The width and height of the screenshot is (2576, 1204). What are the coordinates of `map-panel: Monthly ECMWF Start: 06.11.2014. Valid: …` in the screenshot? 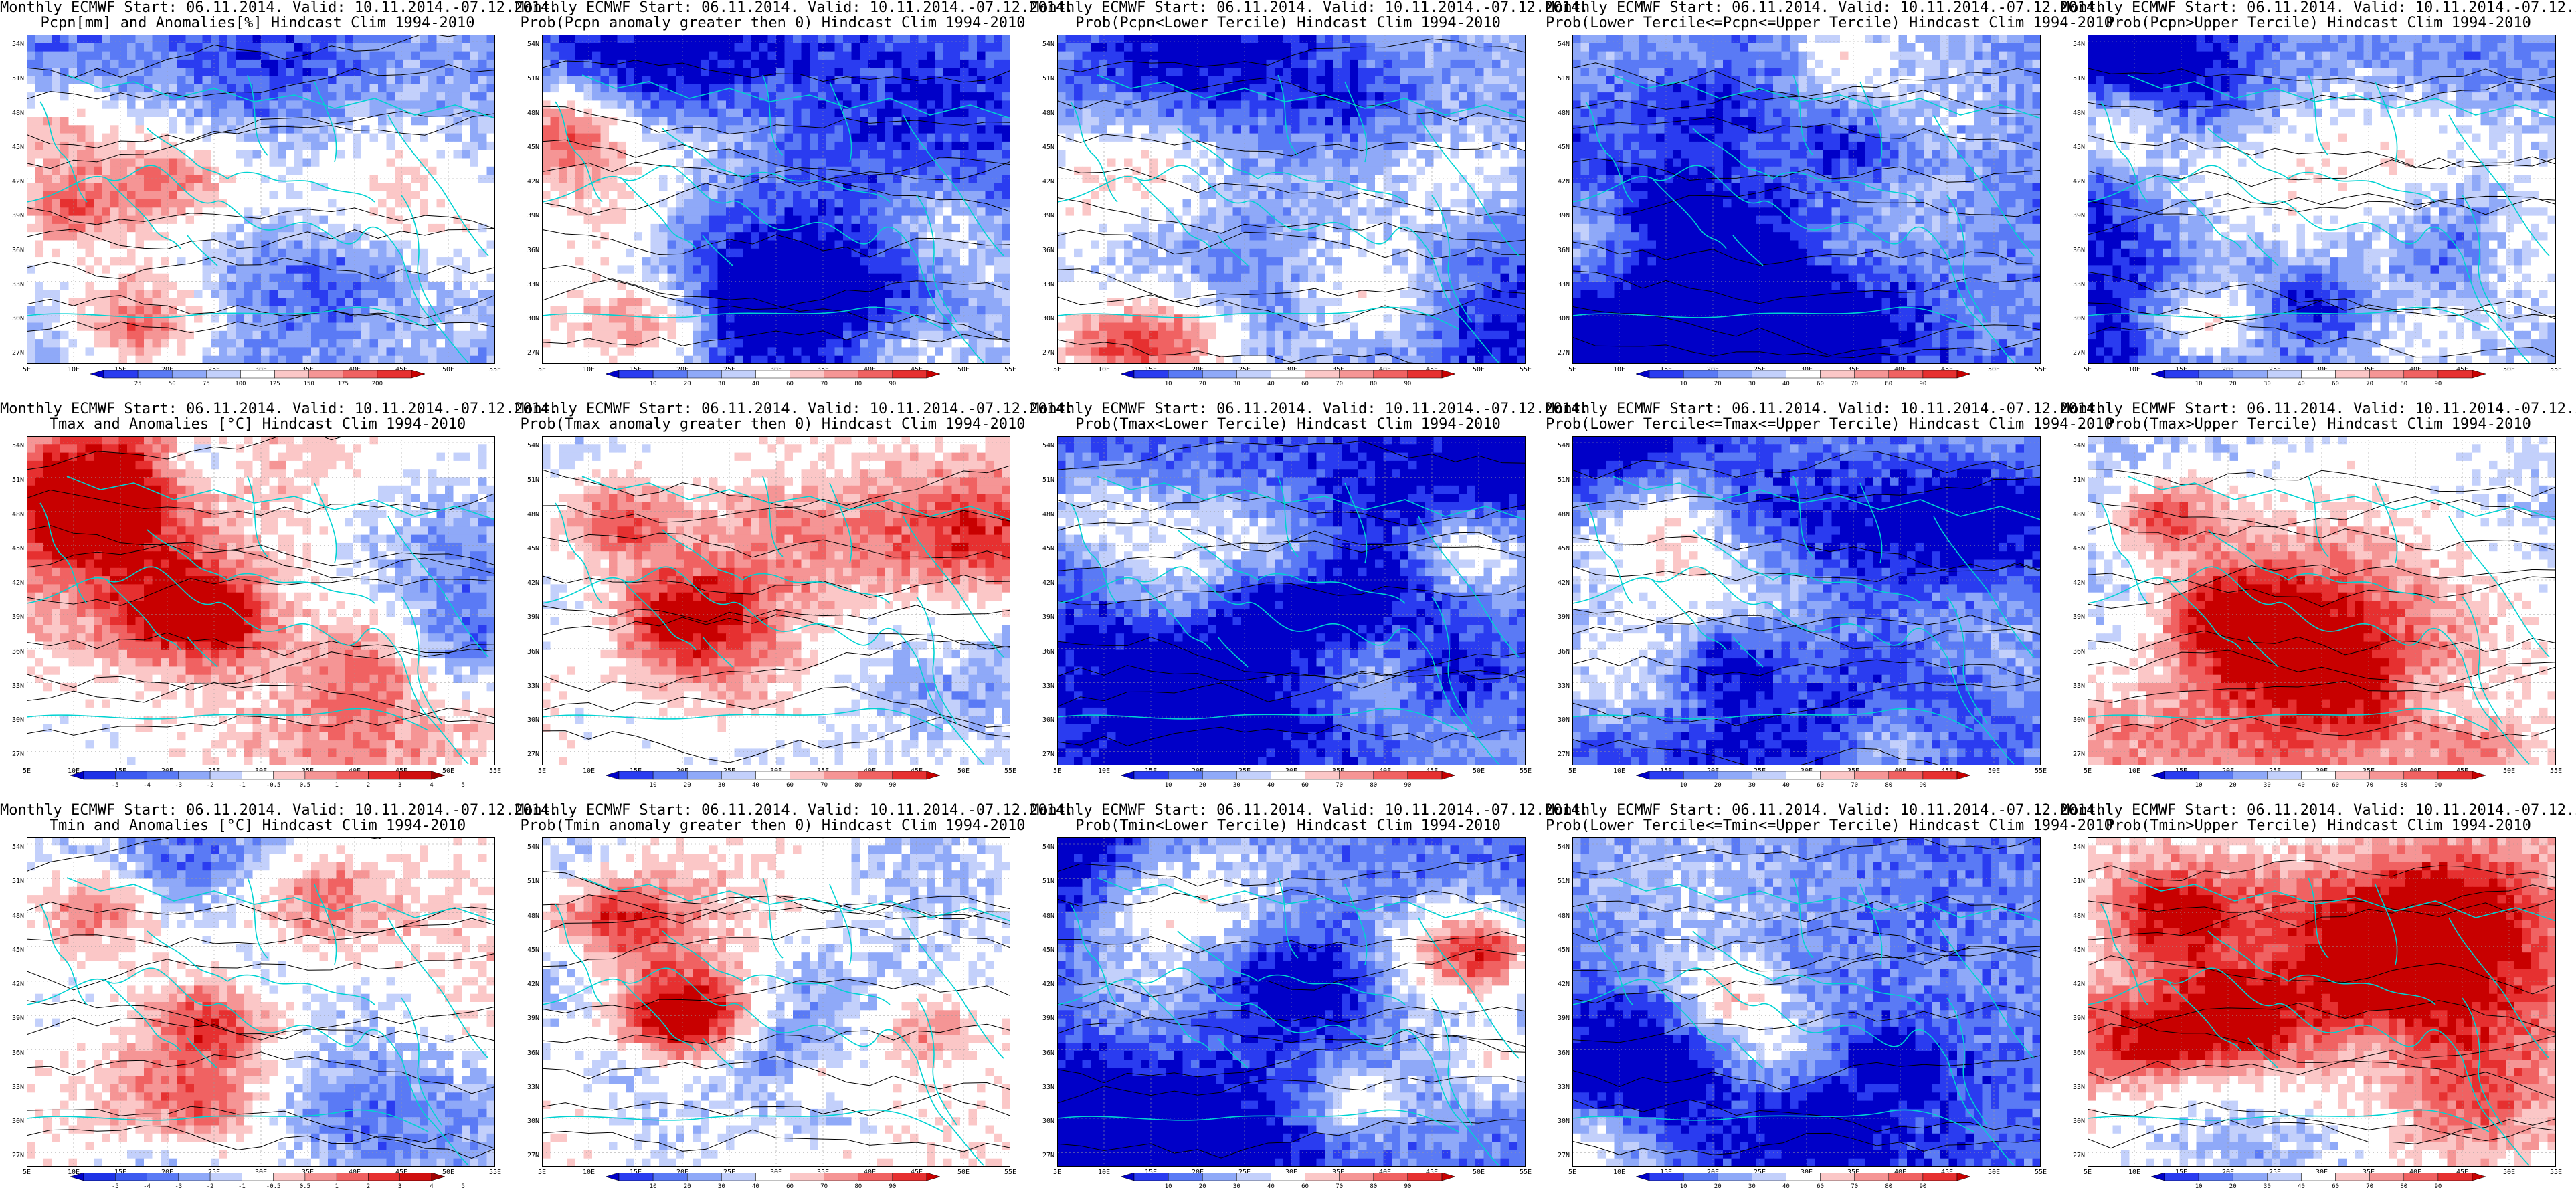 It's located at (1309, 200).